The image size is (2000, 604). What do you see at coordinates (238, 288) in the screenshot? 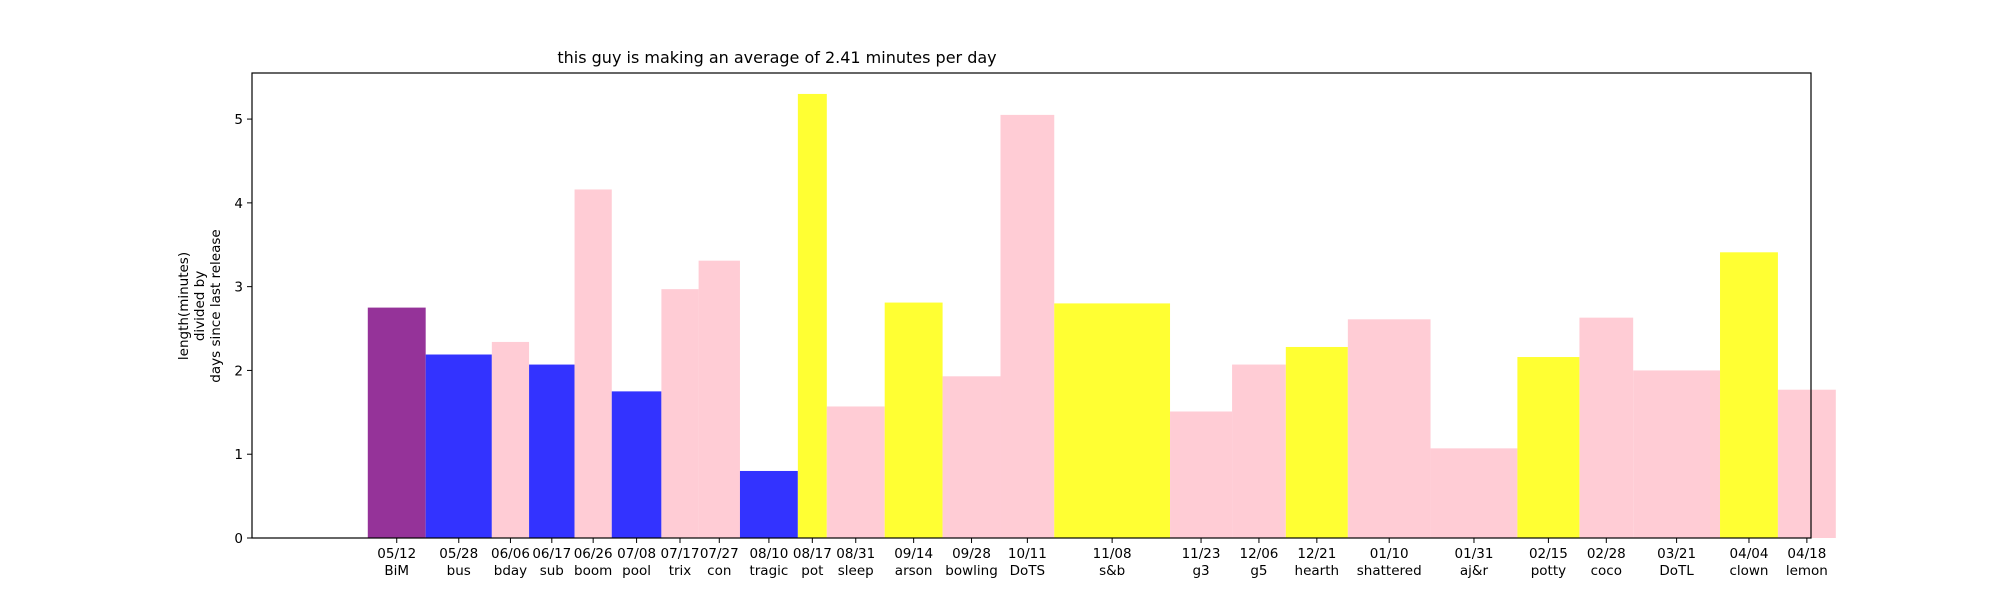
I see `y-tick-label: 3` at bounding box center [238, 288].